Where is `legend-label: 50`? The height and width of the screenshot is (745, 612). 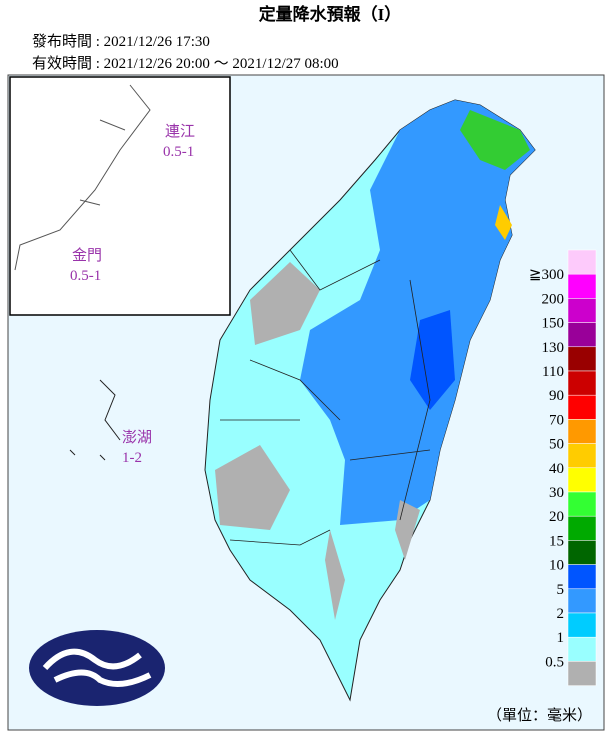 legend-label: 50 is located at coordinates (556, 445).